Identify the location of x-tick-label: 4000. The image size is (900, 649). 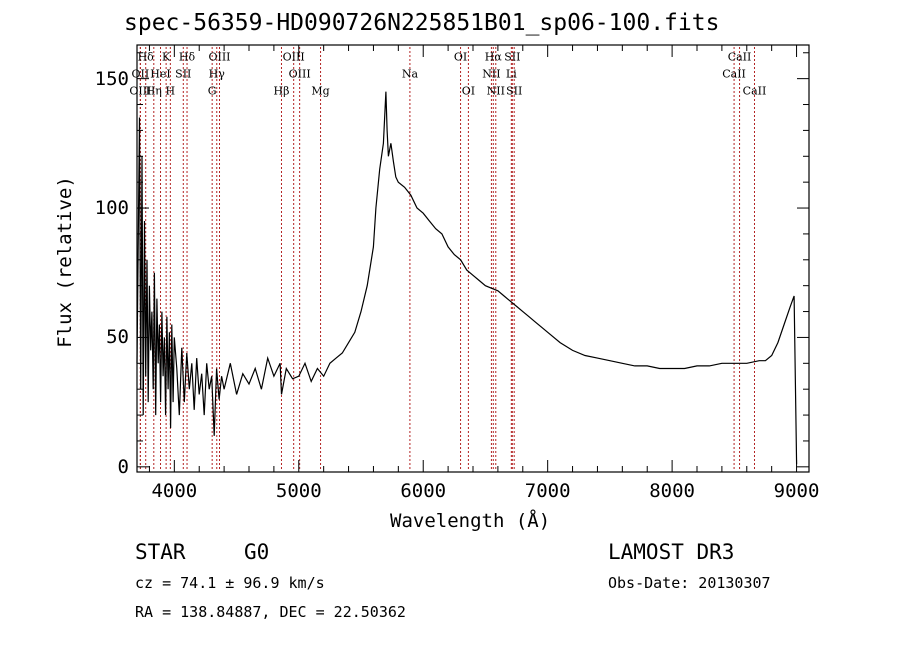
(174, 491).